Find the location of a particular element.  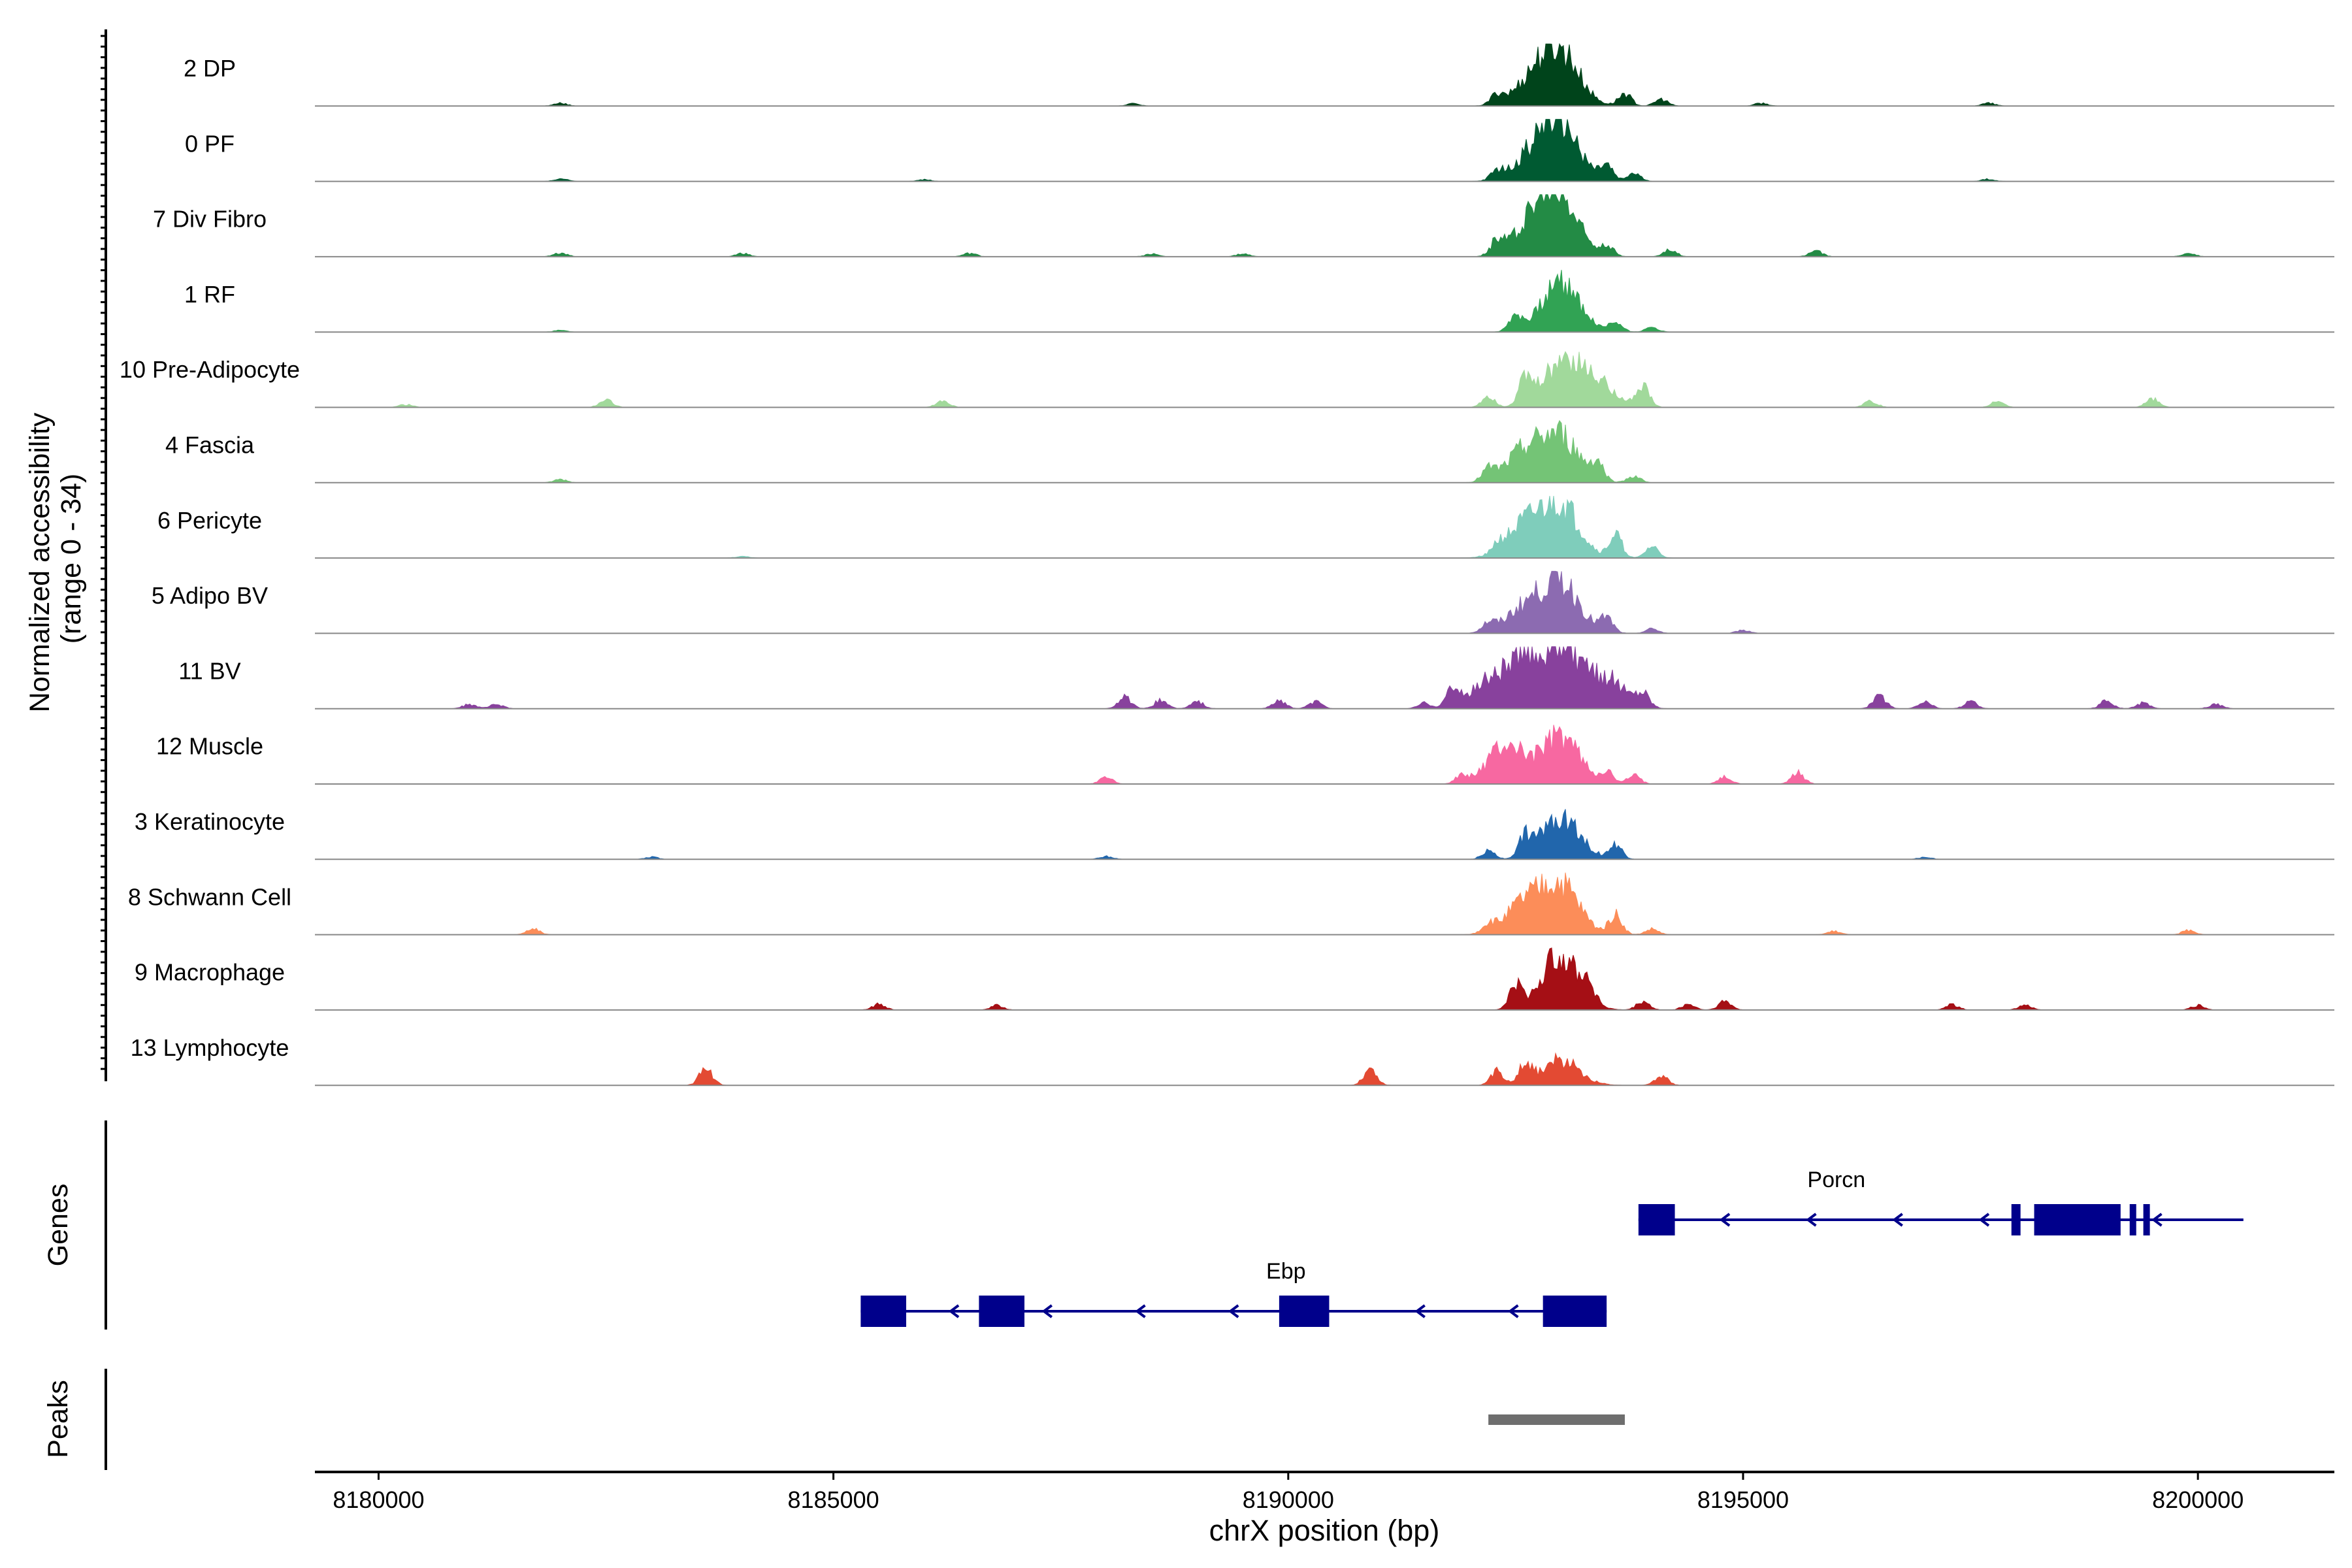

track-12: 8 Schwann Cell is located at coordinates (1231, 904).